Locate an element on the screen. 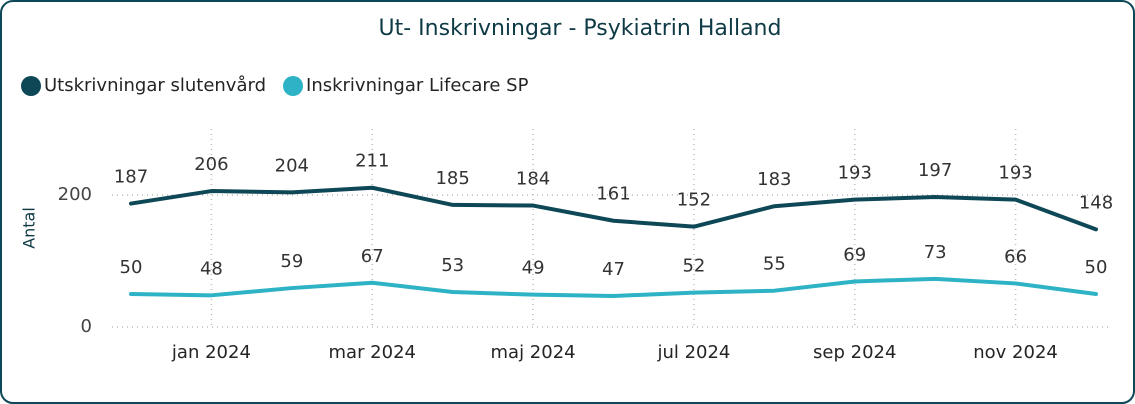 This screenshot has height=404, width=1135. data-label: 47 is located at coordinates (613, 269).